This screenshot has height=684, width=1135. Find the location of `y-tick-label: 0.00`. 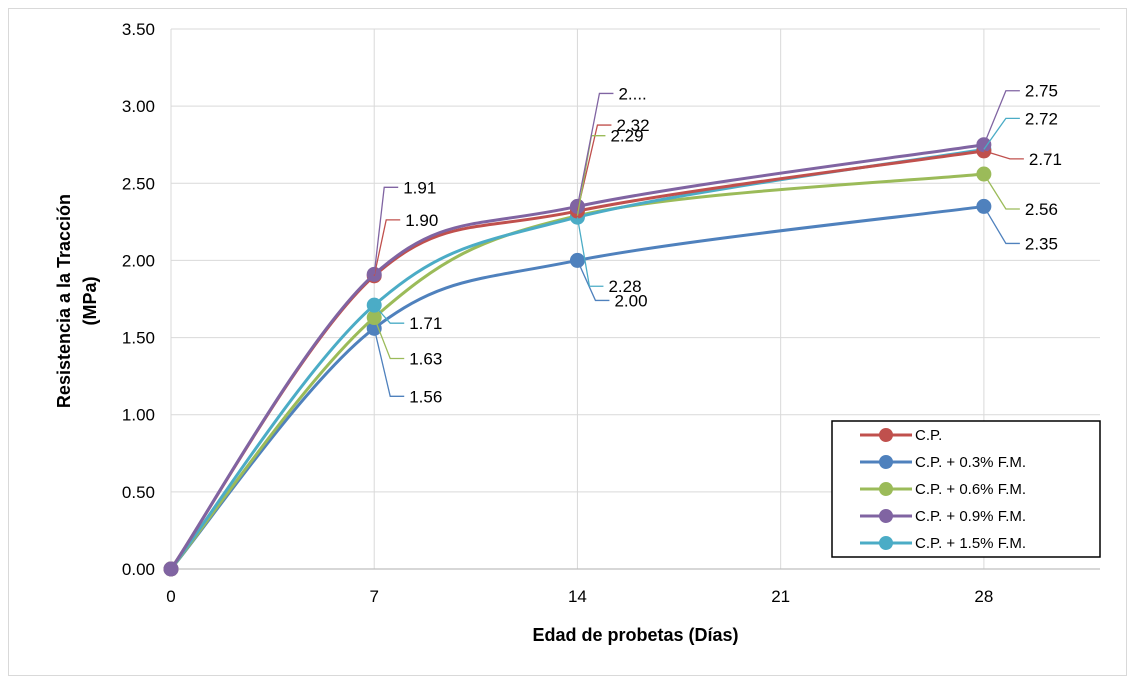

y-tick-label: 0.00 is located at coordinates (138, 569).